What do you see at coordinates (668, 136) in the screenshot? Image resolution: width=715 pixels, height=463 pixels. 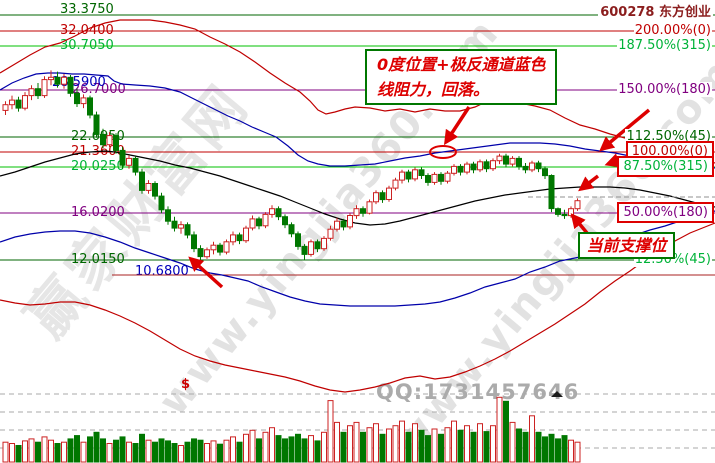 I see `gann-percent-label-112.5045: 112.50%(45)` at bounding box center [668, 136].